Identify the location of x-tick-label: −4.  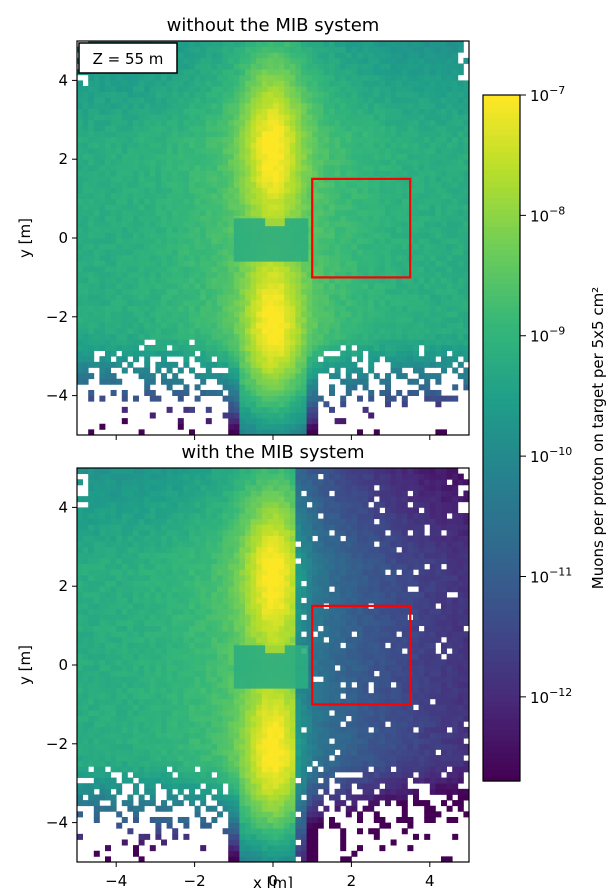
(116, 880).